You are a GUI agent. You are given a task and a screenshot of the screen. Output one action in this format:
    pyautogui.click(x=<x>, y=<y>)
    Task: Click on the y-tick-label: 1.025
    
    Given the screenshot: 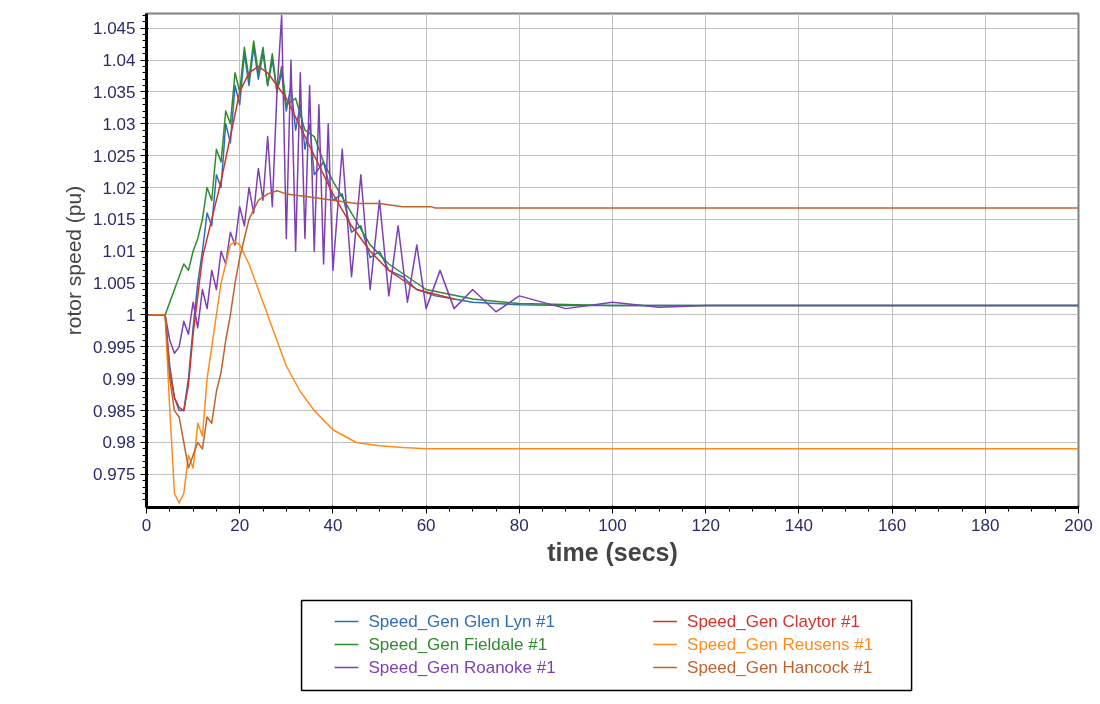 What is the action you would take?
    pyautogui.click(x=114, y=156)
    